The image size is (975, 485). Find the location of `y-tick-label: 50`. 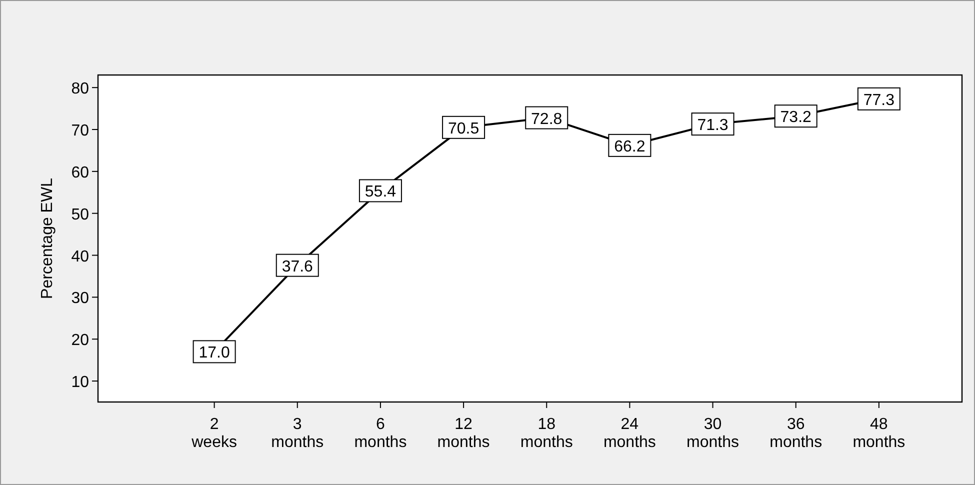

y-tick-label: 50 is located at coordinates (80, 215).